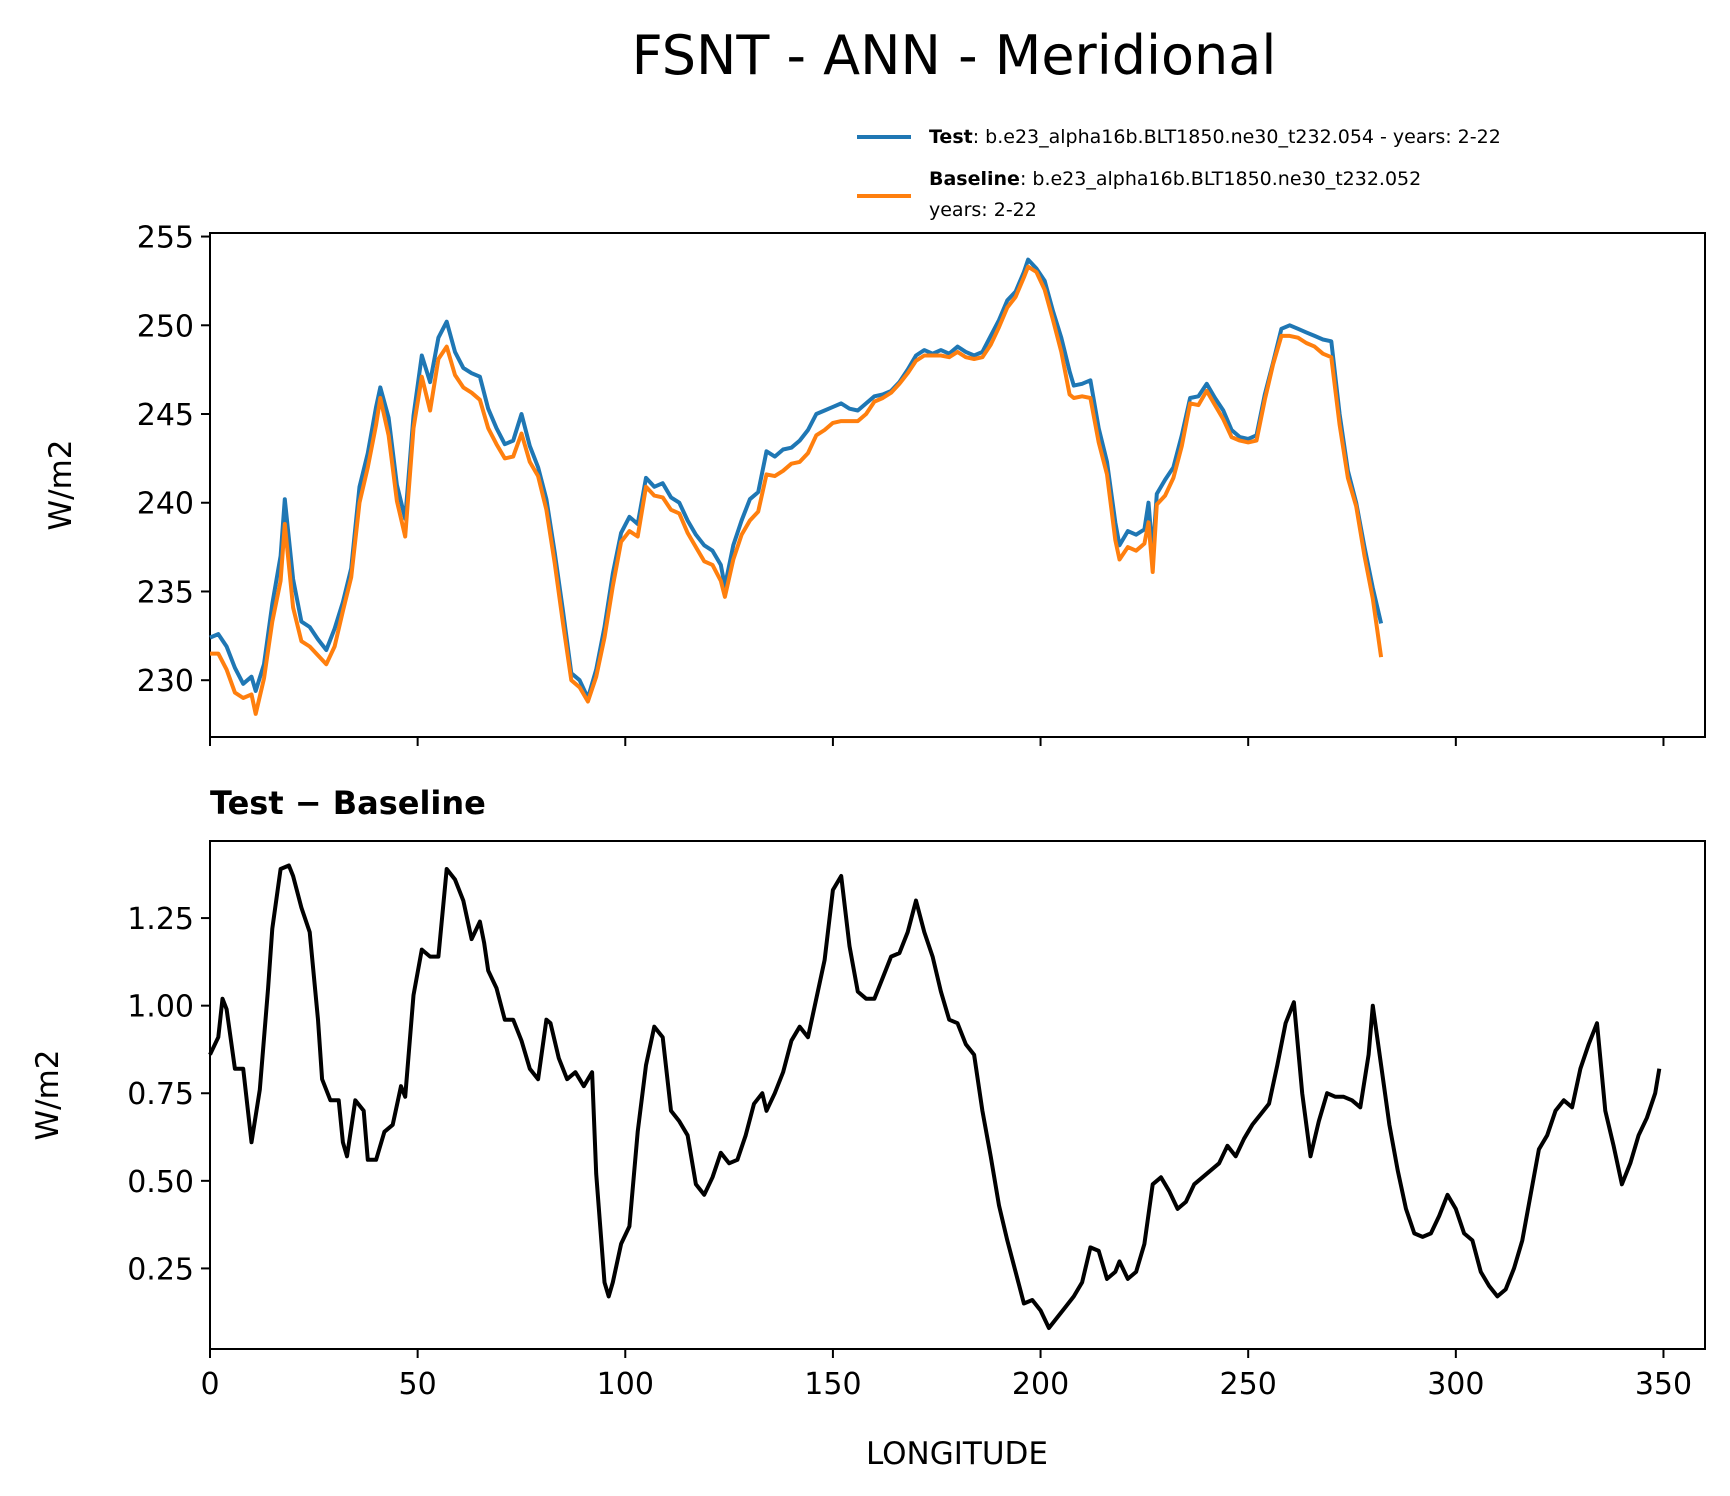 The image size is (1730, 1496). What do you see at coordinates (983, 210) in the screenshot?
I see `legend-baseline-years: years: 2-22` at bounding box center [983, 210].